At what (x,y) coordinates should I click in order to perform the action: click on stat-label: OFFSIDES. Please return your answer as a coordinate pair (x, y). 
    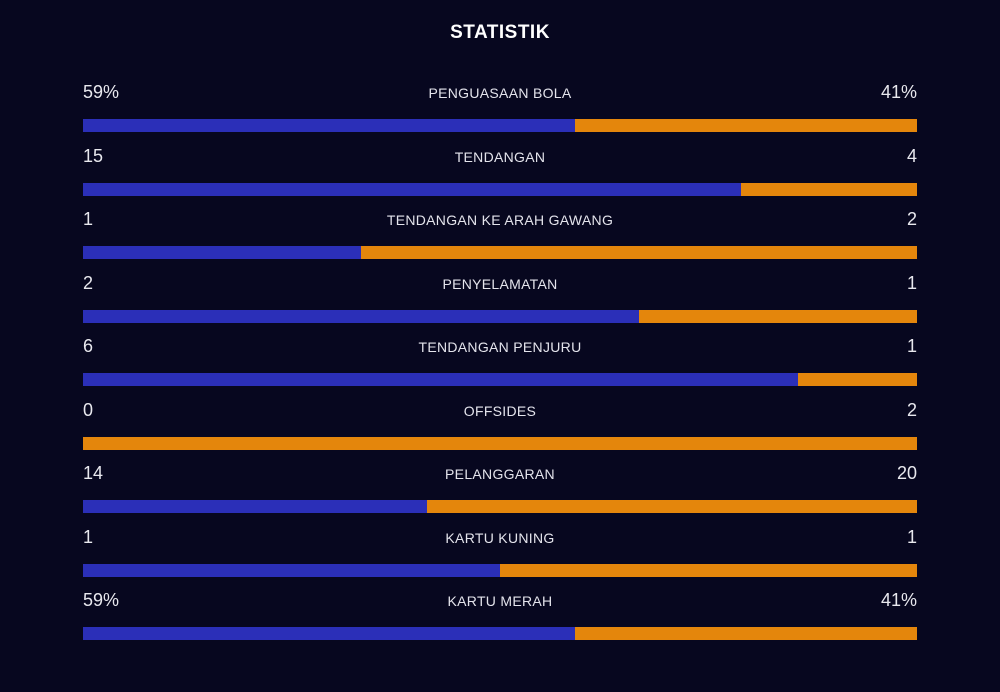
    Looking at the image, I should click on (500, 410).